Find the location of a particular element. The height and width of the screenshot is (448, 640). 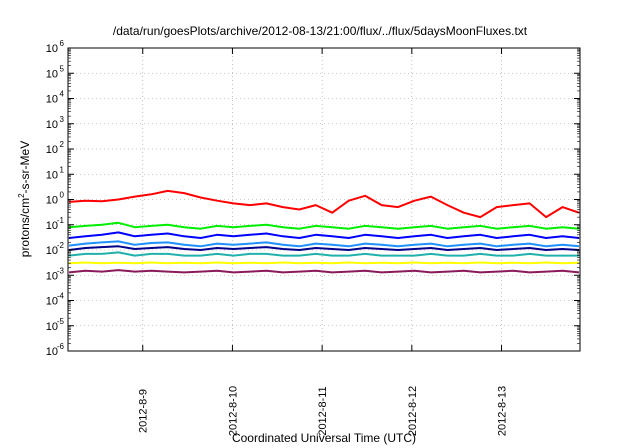

y-tick-label: 10 2 is located at coordinates (55, 148).